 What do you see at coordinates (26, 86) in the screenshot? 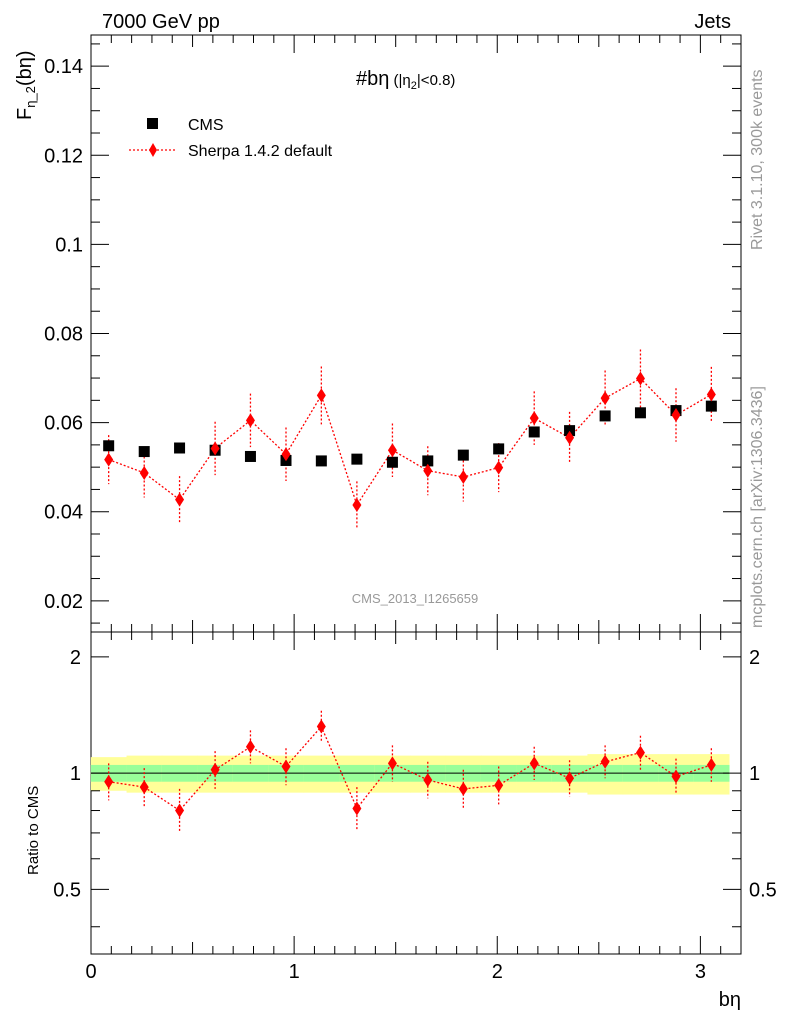
I see `y-axis-label: Fη_2(bη)` at bounding box center [26, 86].